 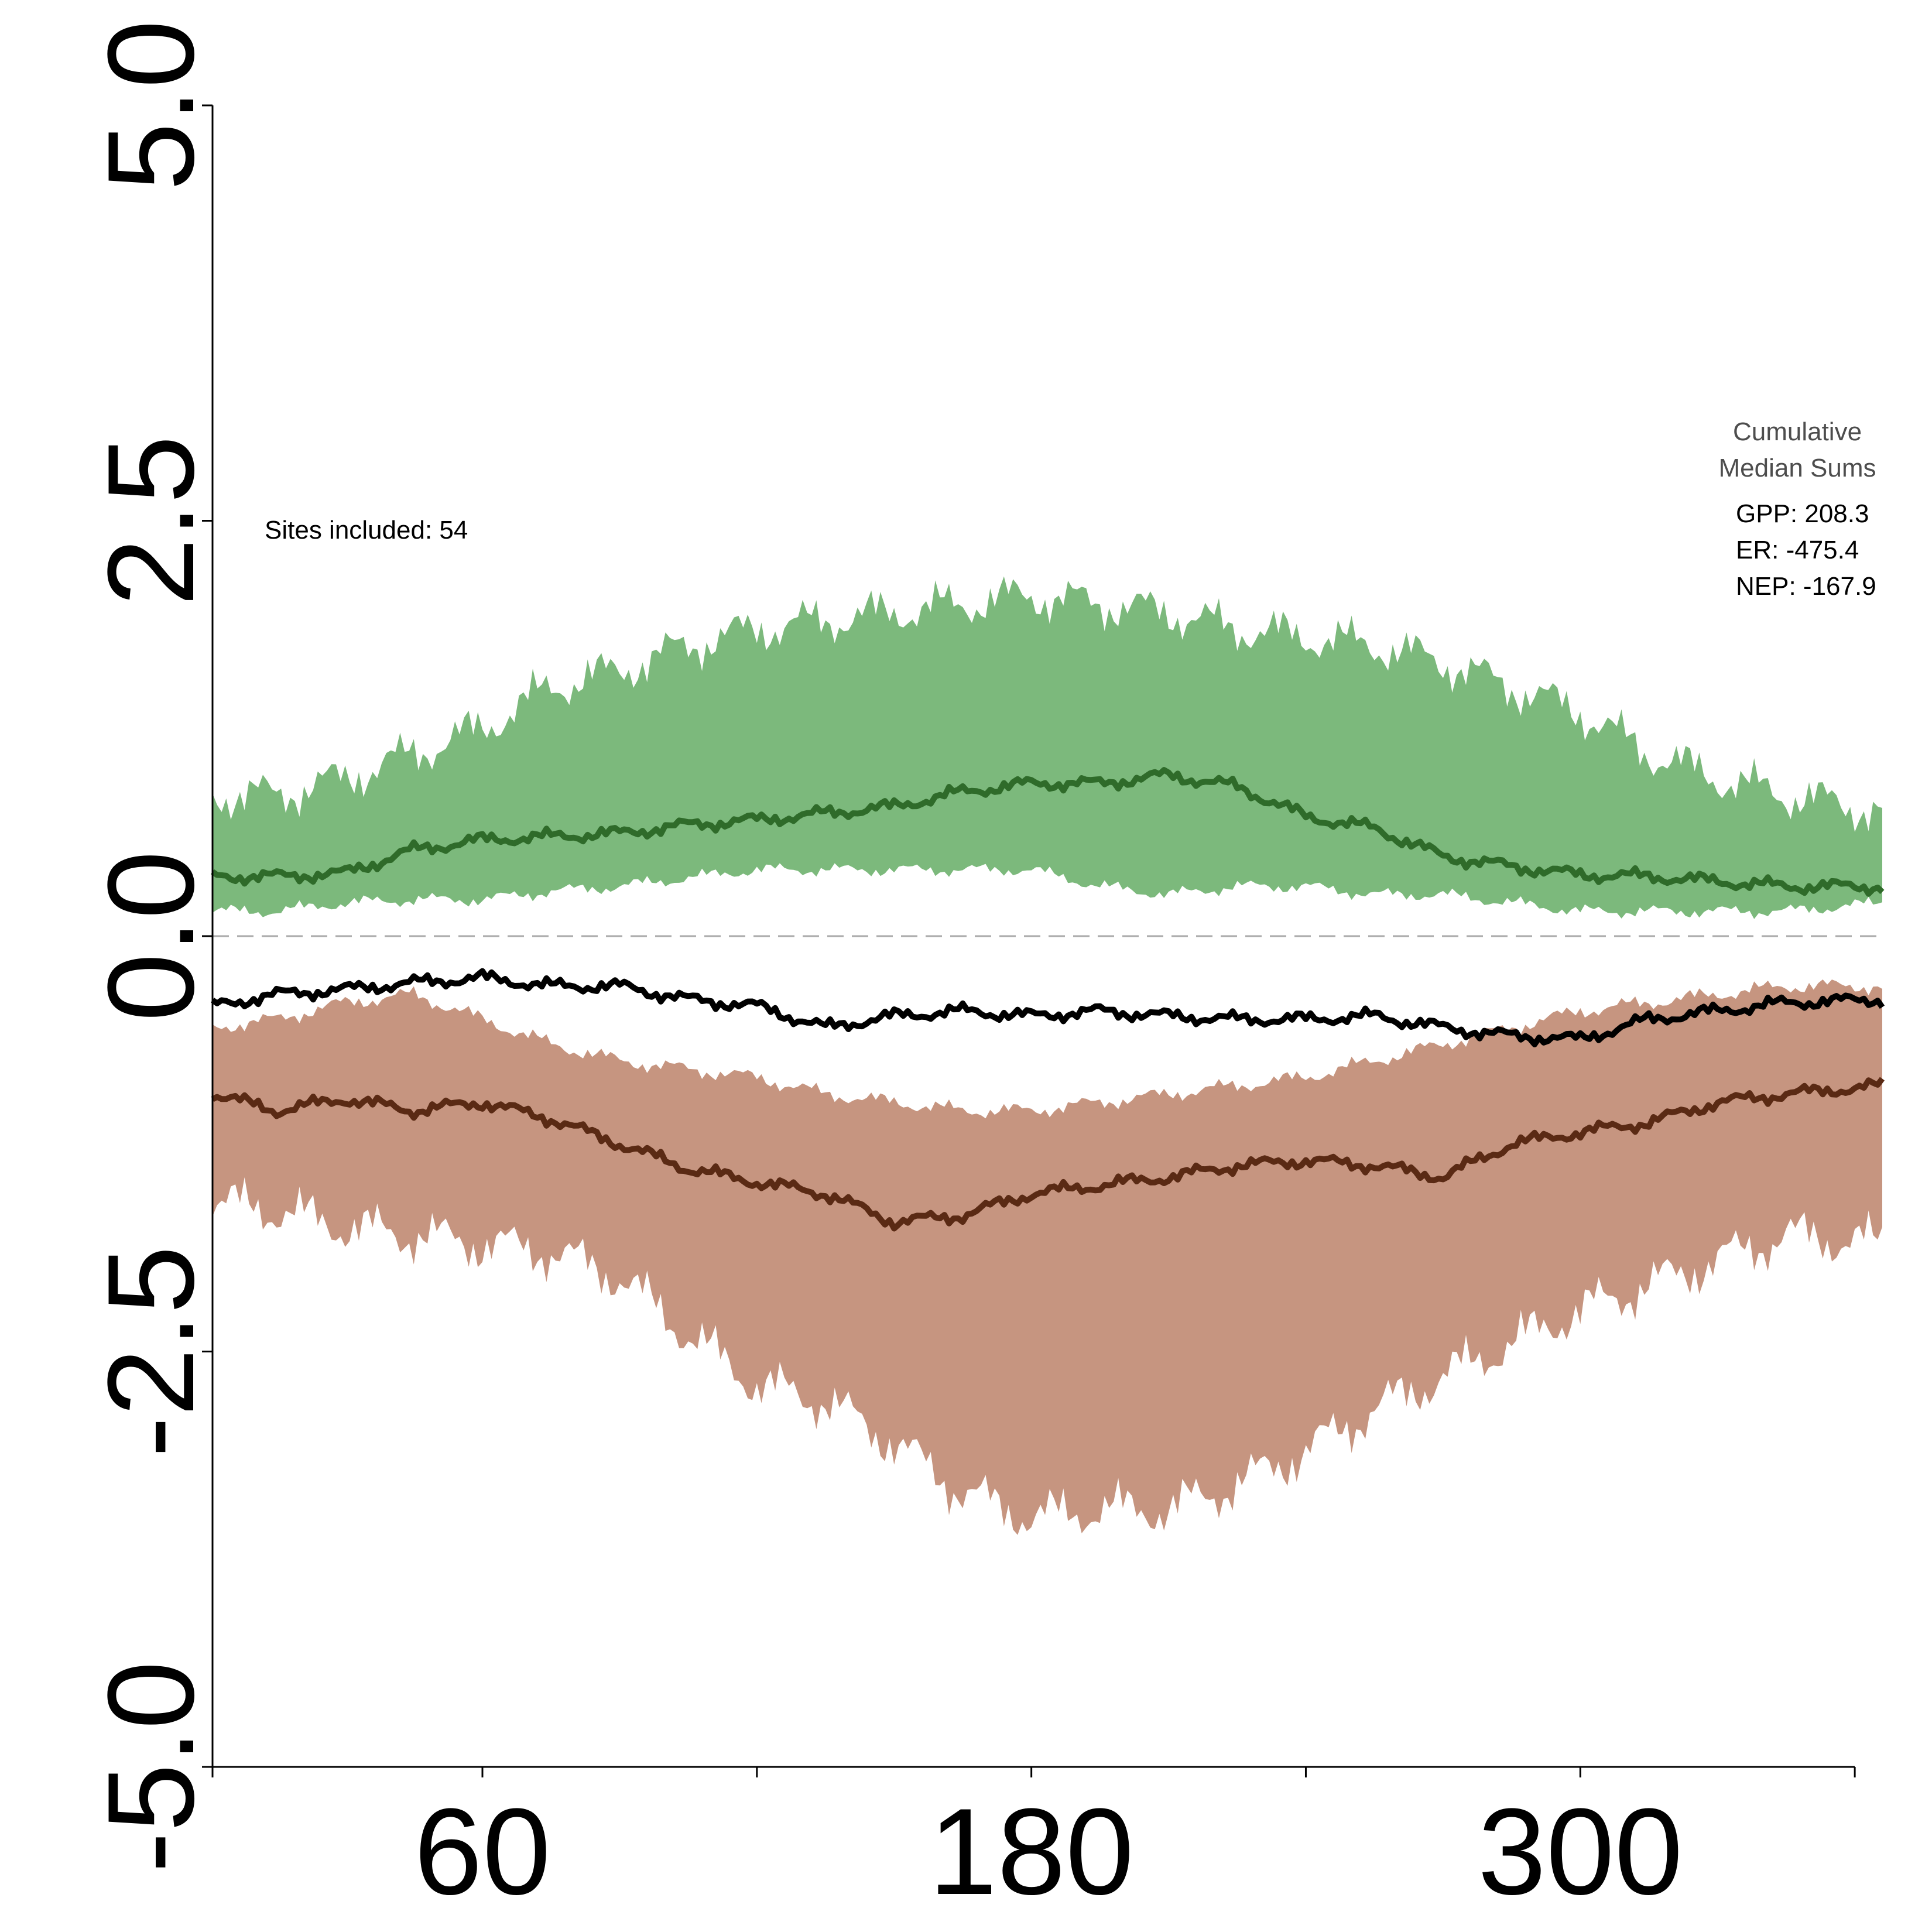 What do you see at coordinates (1802, 513) in the screenshot?
I see `legend-entry-gpp: GPP: 208.3` at bounding box center [1802, 513].